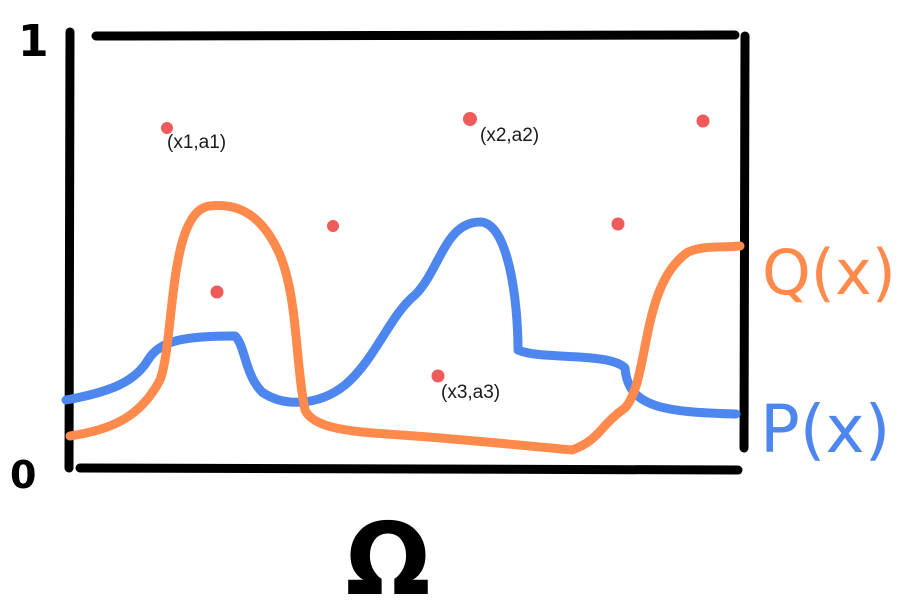 The image size is (910, 605). What do you see at coordinates (509, 135) in the screenshot?
I see `point-label-x2a2: (x2,a2)` at bounding box center [509, 135].